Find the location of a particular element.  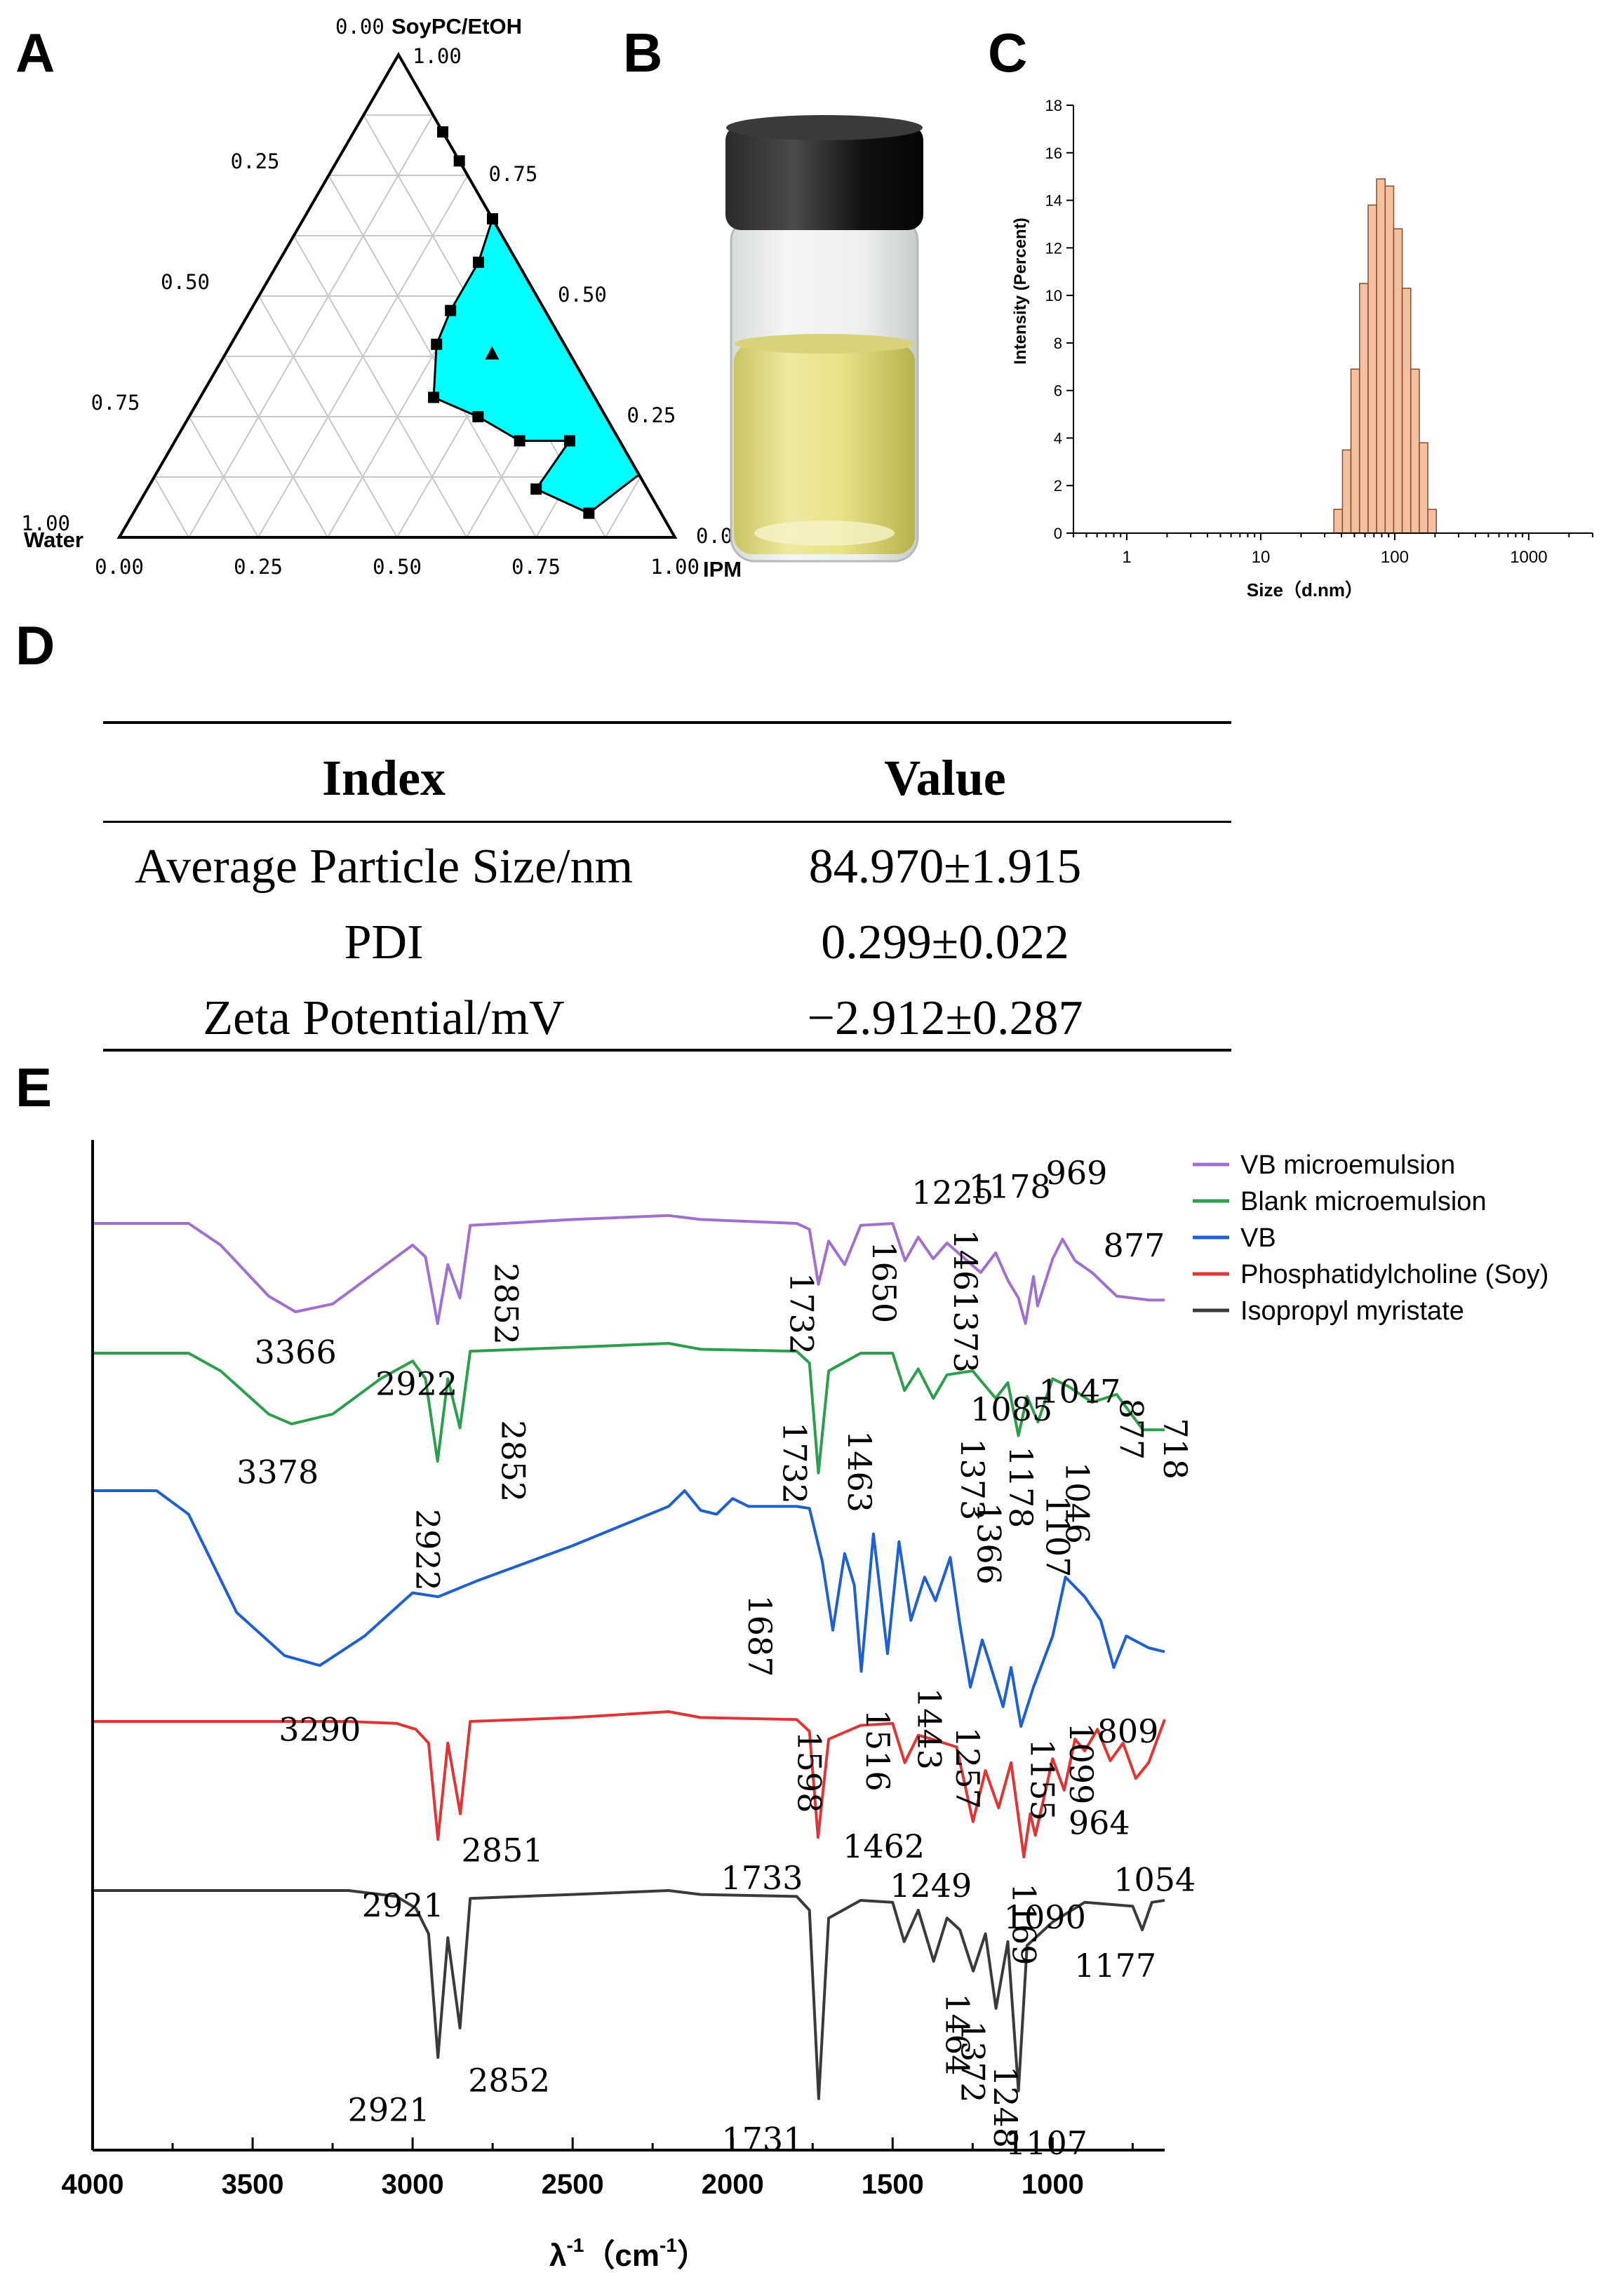

histogram-bars is located at coordinates (1385, 356).